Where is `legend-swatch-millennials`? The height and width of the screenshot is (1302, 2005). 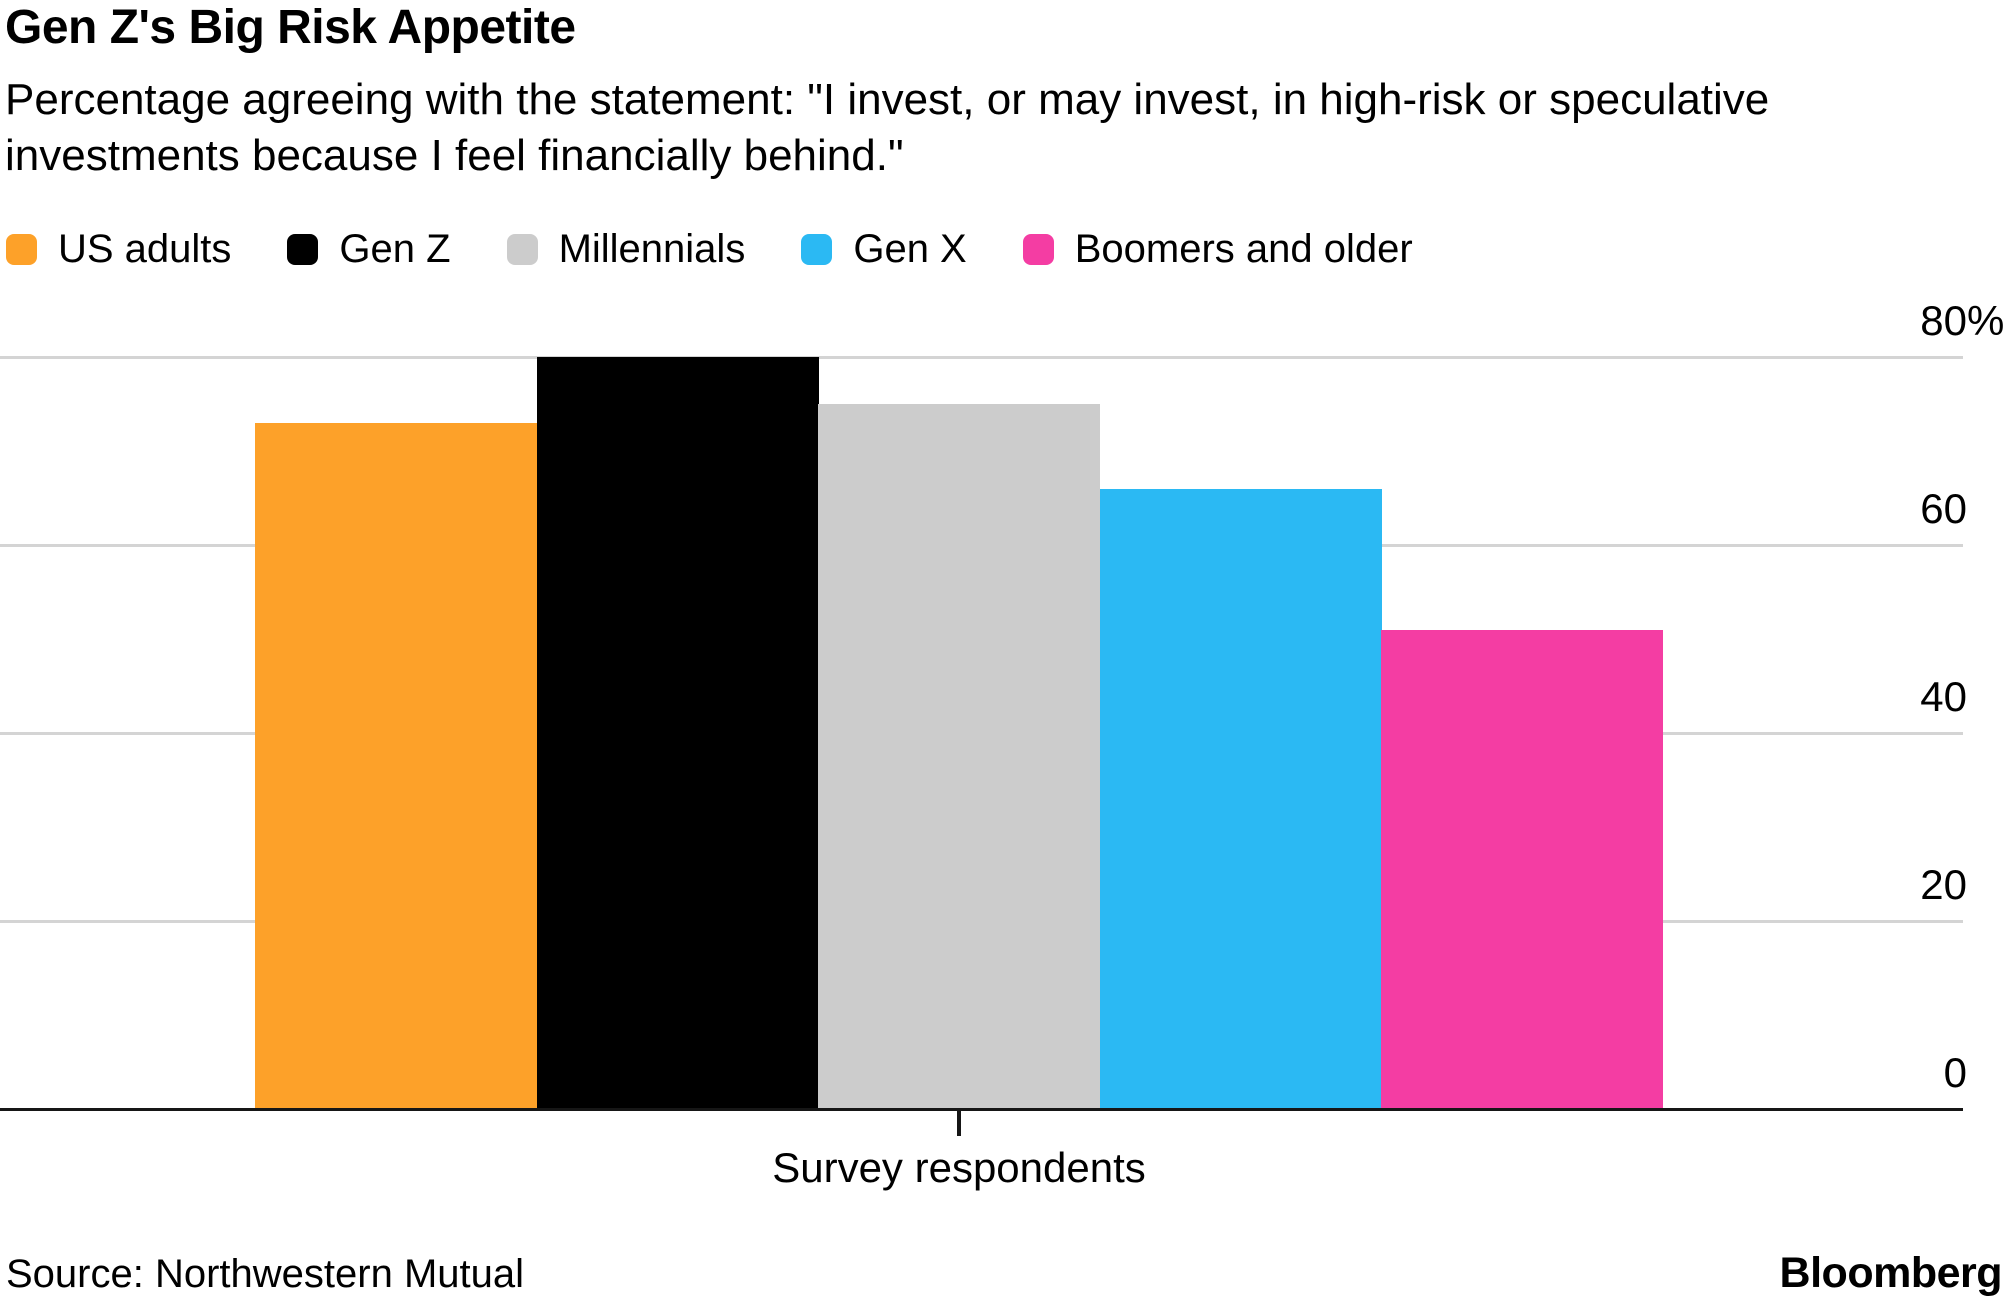 legend-swatch-millennials is located at coordinates (522, 249).